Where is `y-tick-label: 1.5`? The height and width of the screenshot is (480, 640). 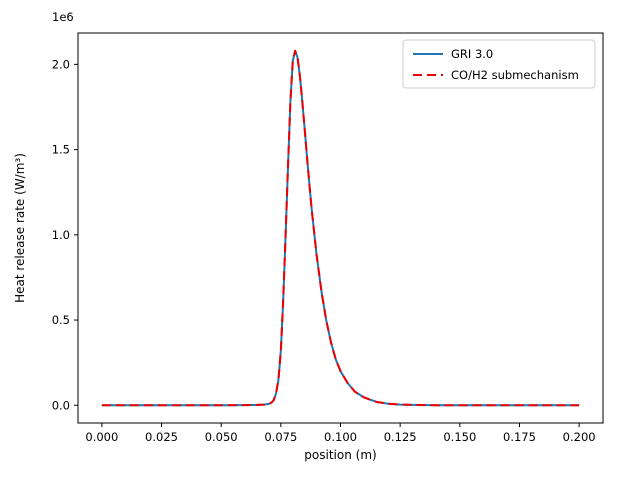
y-tick-label: 1.5 is located at coordinates (61, 150).